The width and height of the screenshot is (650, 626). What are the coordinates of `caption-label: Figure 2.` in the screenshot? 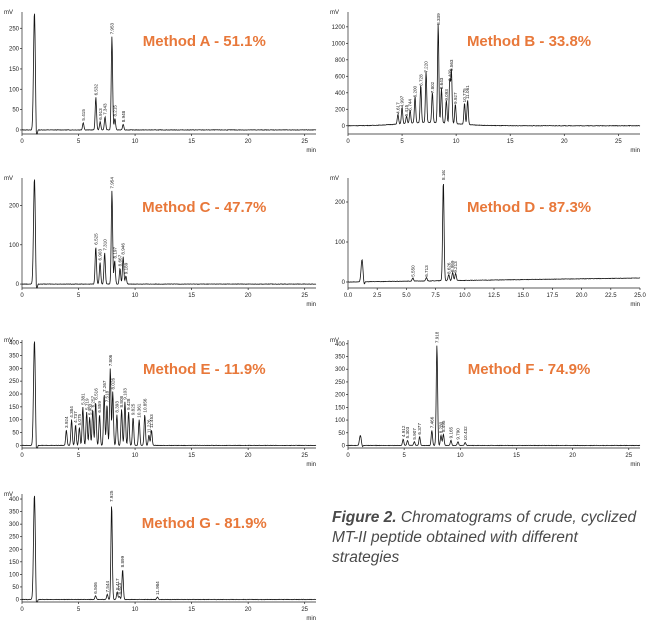 It's located at (364, 517).